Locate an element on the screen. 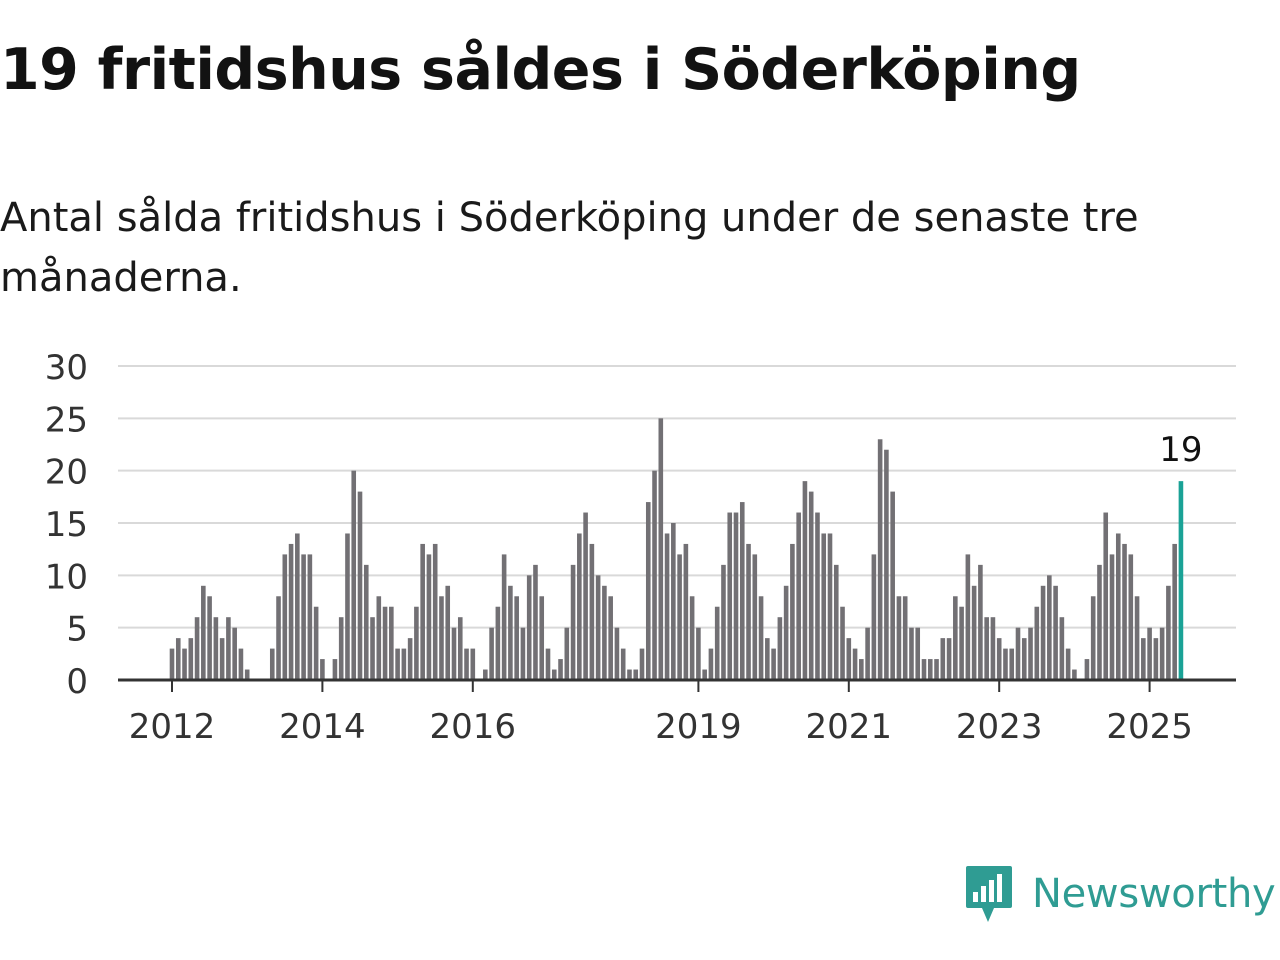 This screenshot has width=1280, height=960. y-tick-label: 20 is located at coordinates (66, 473).